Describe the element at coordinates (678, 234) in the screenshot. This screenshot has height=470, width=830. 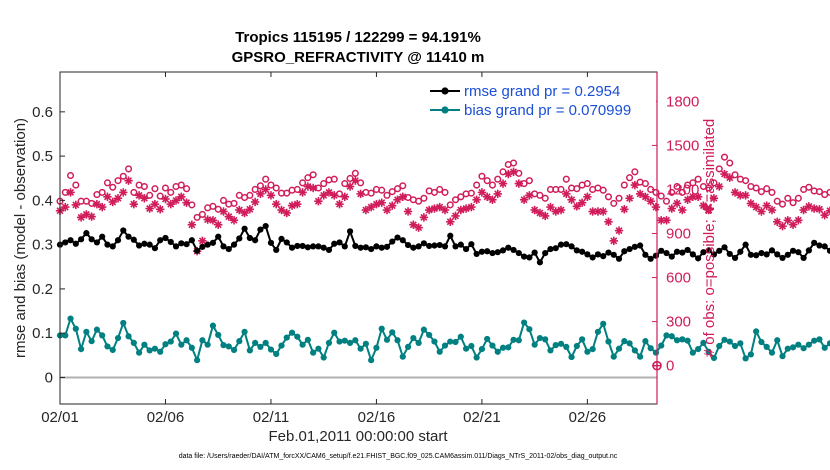
I see `y-right-tick-label: 900` at that location.